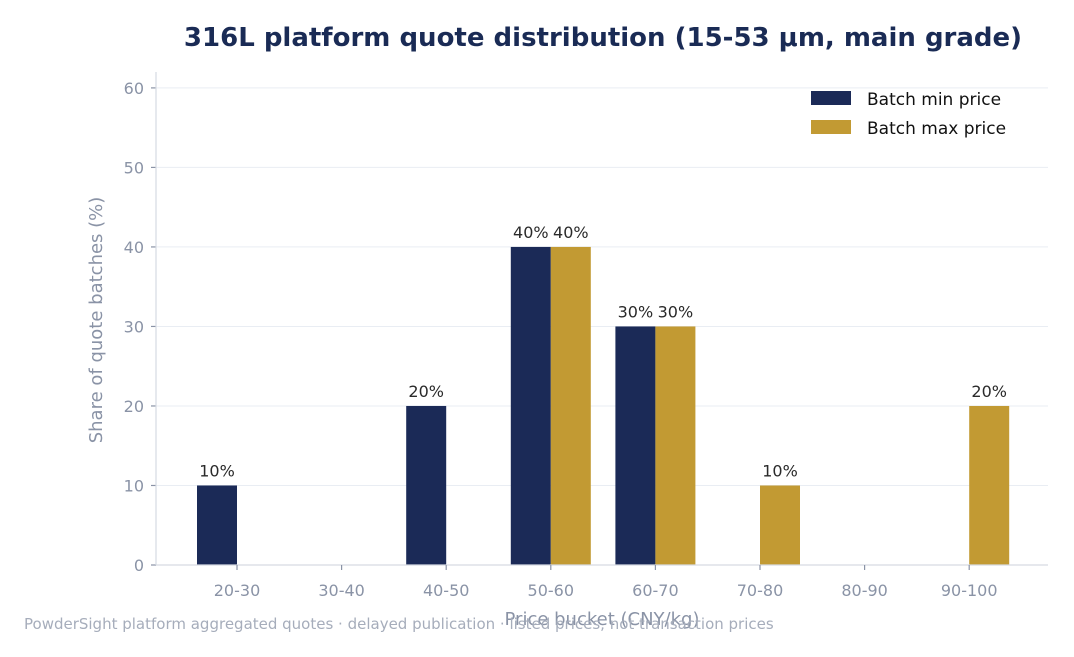 This screenshot has height=657, width=1074. I want to click on y-tick-label: 0, so click(139, 565).